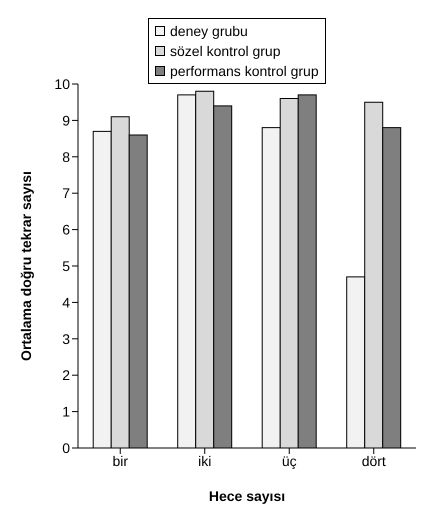  What do you see at coordinates (120, 460) in the screenshot?
I see `x-tick-label: bir` at bounding box center [120, 460].